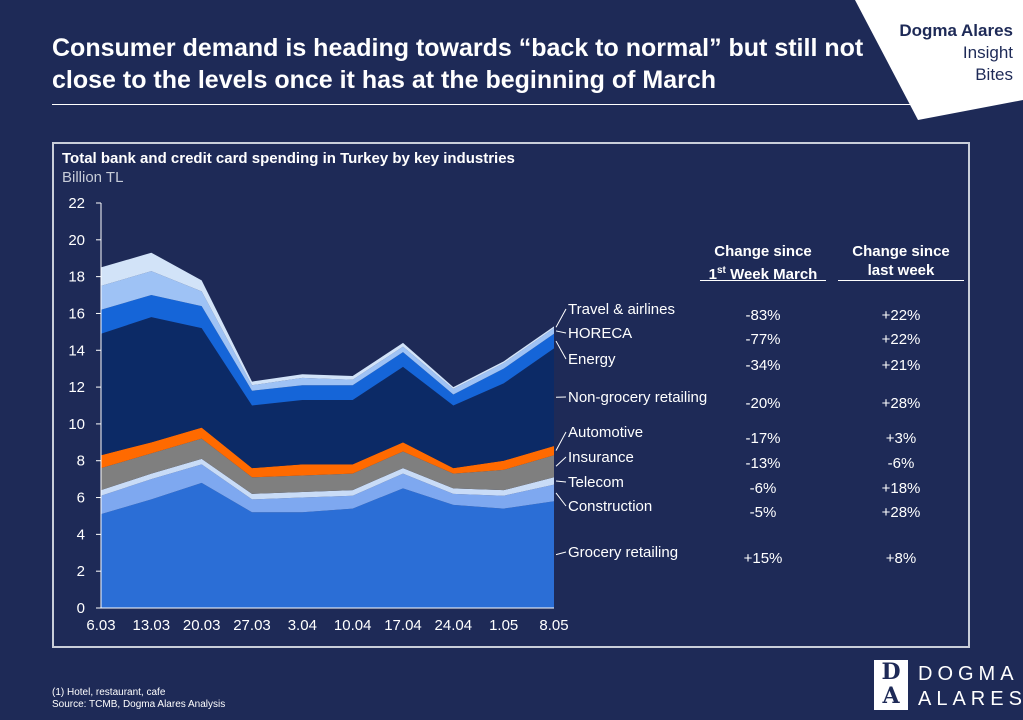 Image resolution: width=1023 pixels, height=720 pixels. Describe the element at coordinates (610, 506) in the screenshot. I see `series-label-construction: Construction` at that location.